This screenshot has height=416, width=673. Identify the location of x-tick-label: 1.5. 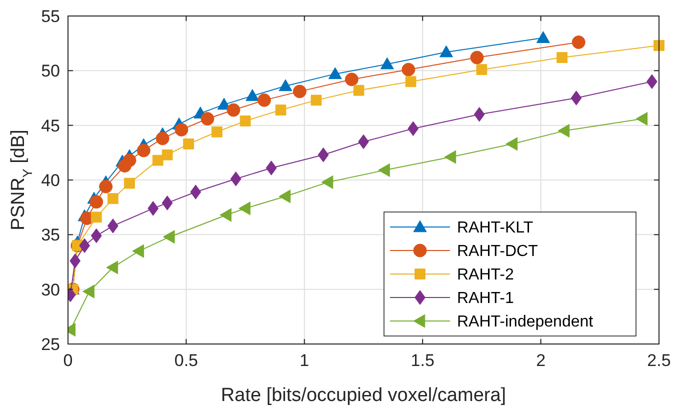
(422, 360).